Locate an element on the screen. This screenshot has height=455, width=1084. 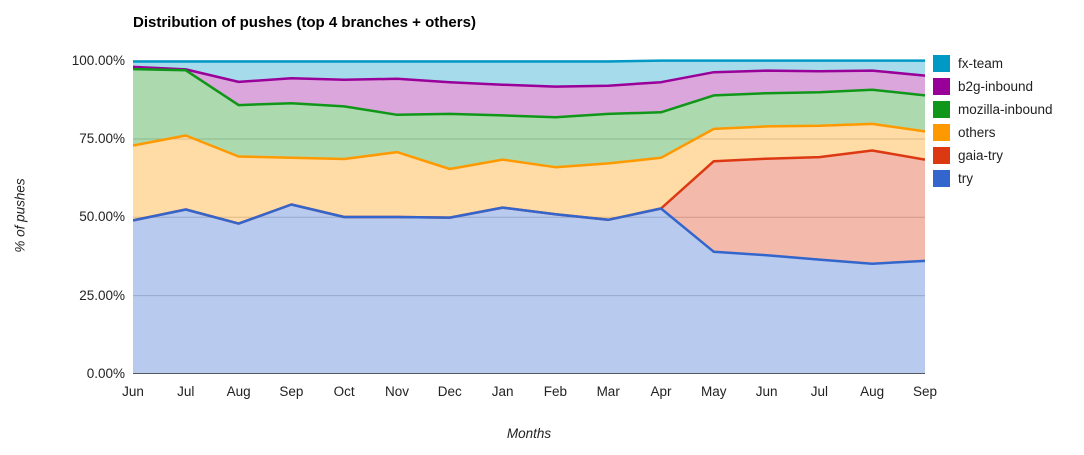
x-tick-5-nov: Nov is located at coordinates (396, 391).